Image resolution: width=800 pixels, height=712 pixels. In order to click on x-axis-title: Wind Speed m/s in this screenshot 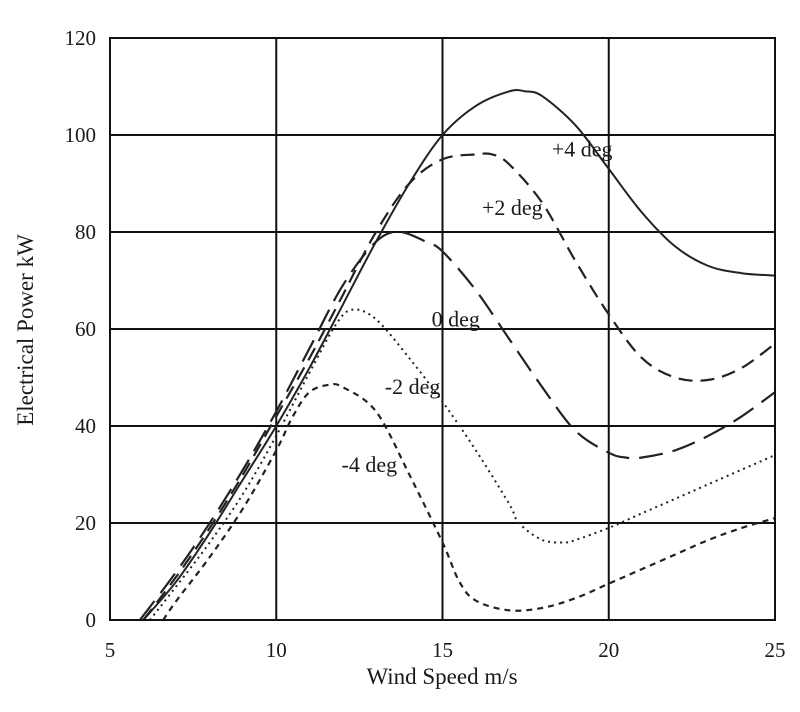, I will do `click(441, 676)`.